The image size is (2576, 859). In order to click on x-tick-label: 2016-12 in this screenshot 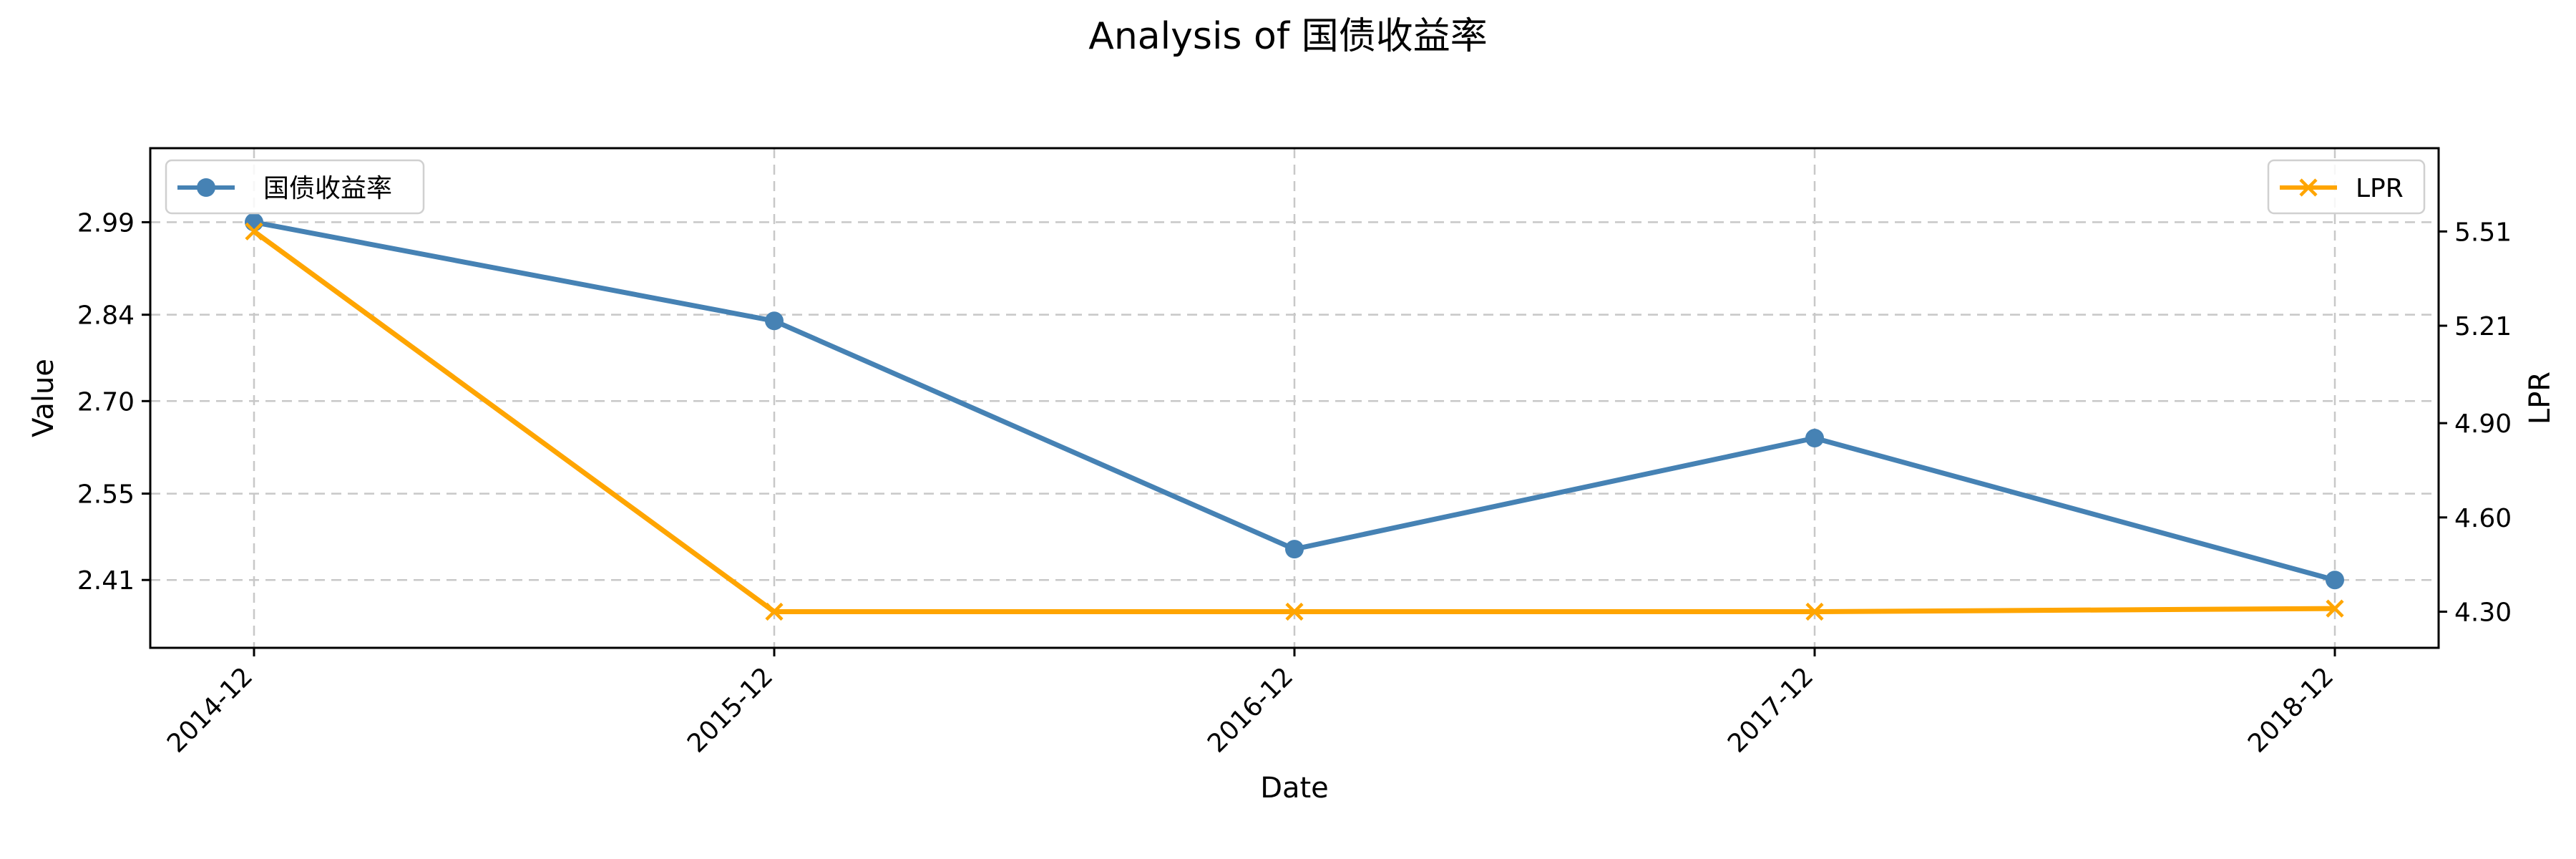, I will do `click(1250, 709)`.